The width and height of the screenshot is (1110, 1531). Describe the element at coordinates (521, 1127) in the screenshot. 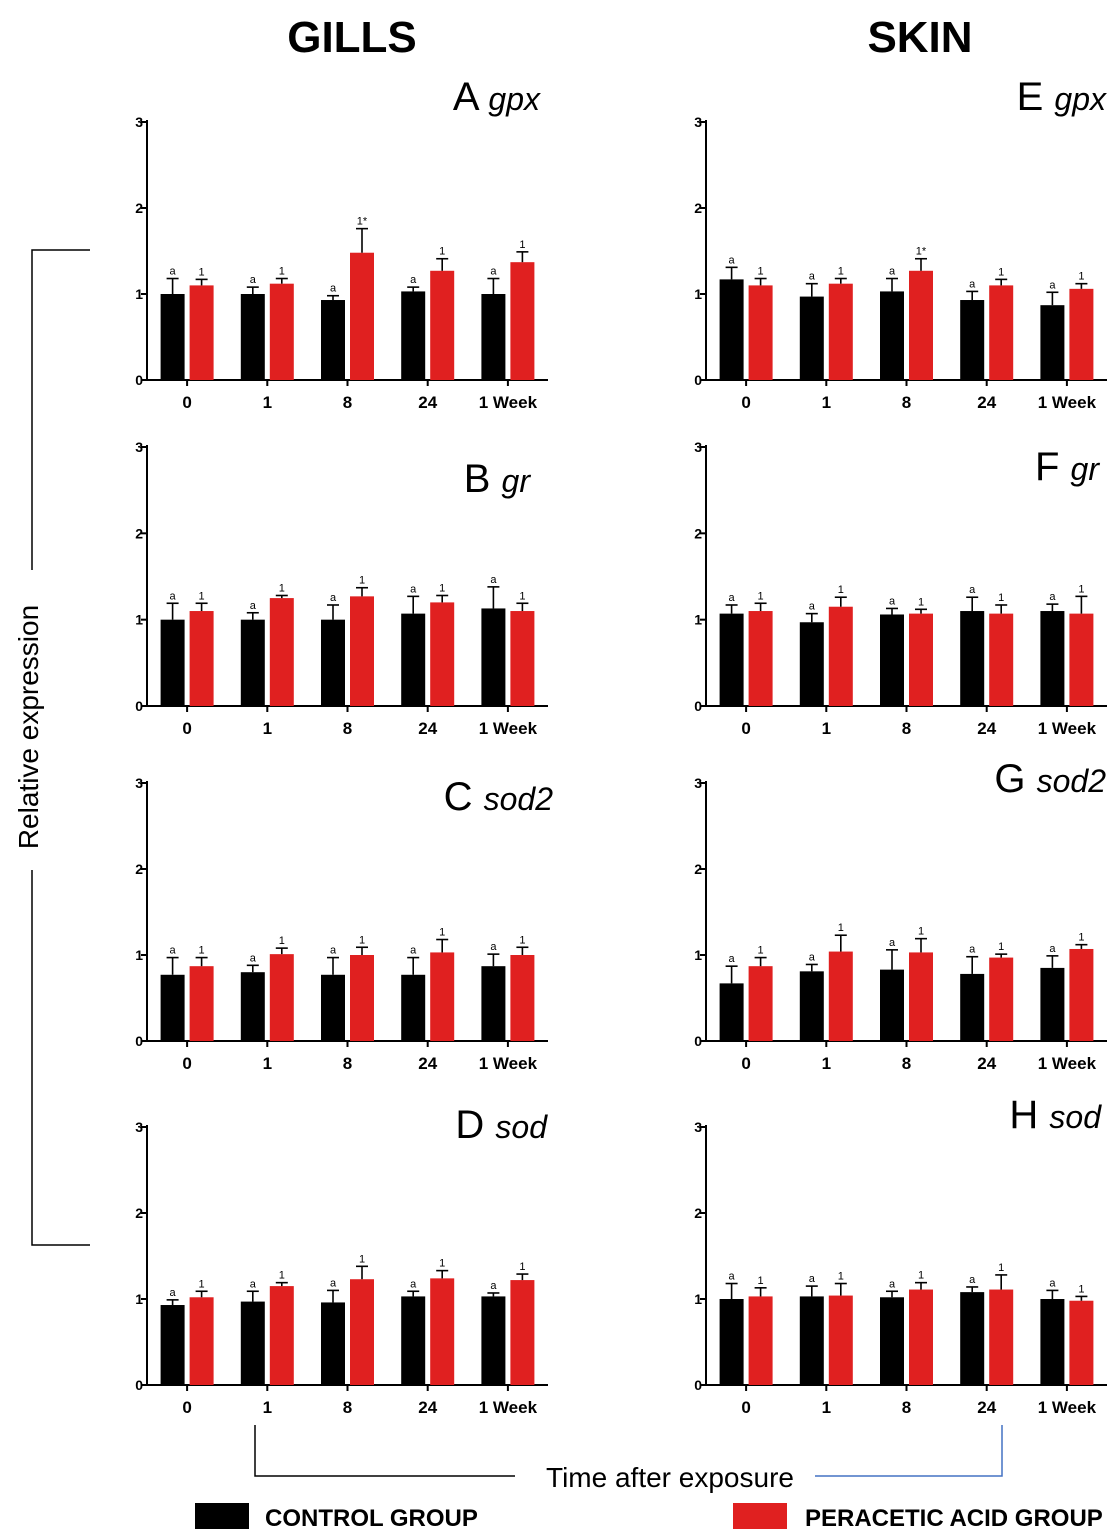

I see `panel-gene: sod` at that location.